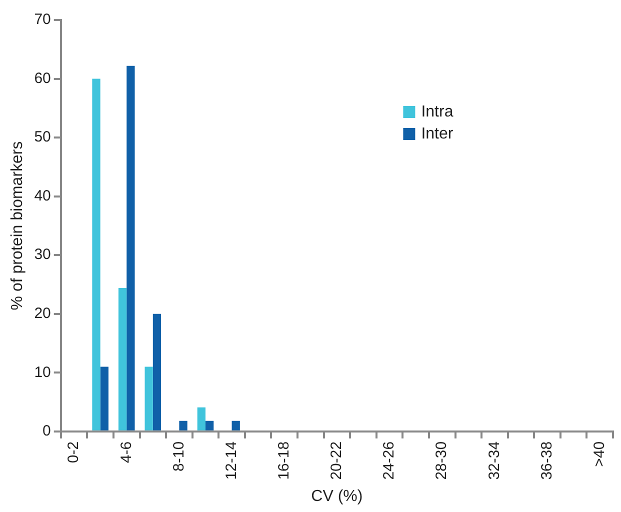 Image resolution: width=621 pixels, height=512 pixels. I want to click on x-tick-label: 32-34, so click(494, 460).